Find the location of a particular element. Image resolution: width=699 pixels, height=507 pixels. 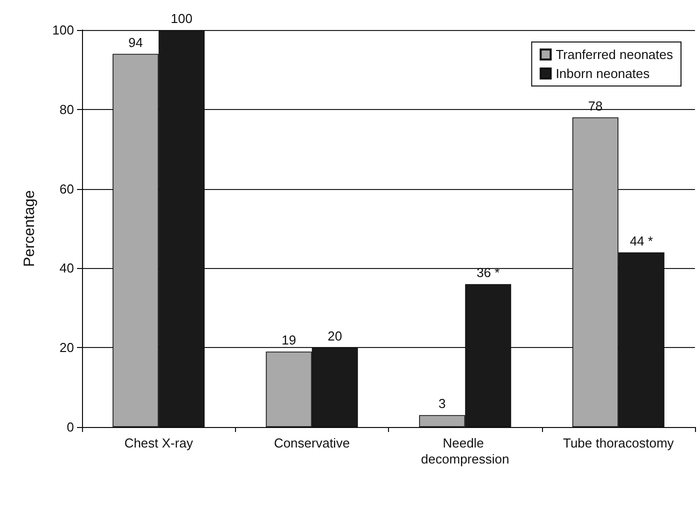

data-label: 44 * is located at coordinates (641, 240).